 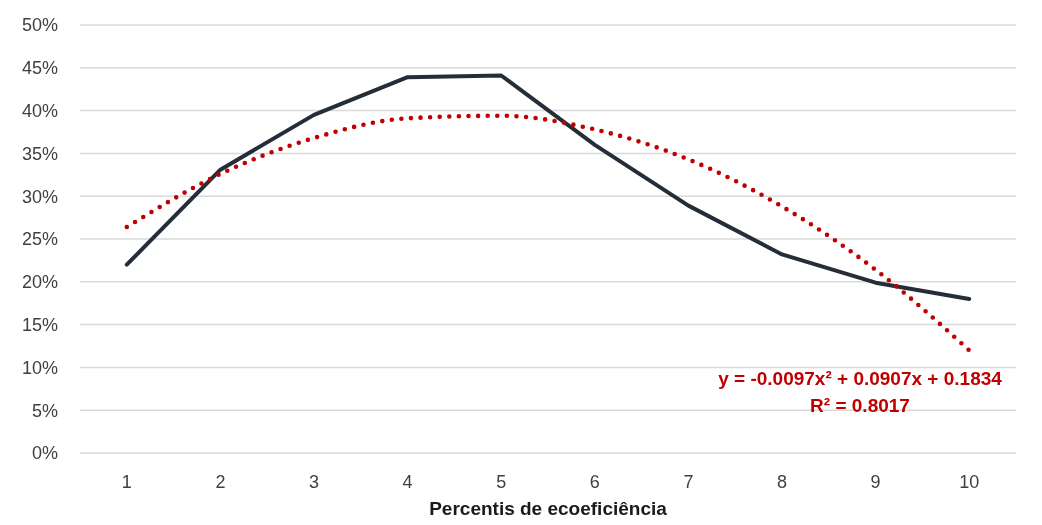 What do you see at coordinates (39, 282) in the screenshot?
I see `y-tick-label: 20%` at bounding box center [39, 282].